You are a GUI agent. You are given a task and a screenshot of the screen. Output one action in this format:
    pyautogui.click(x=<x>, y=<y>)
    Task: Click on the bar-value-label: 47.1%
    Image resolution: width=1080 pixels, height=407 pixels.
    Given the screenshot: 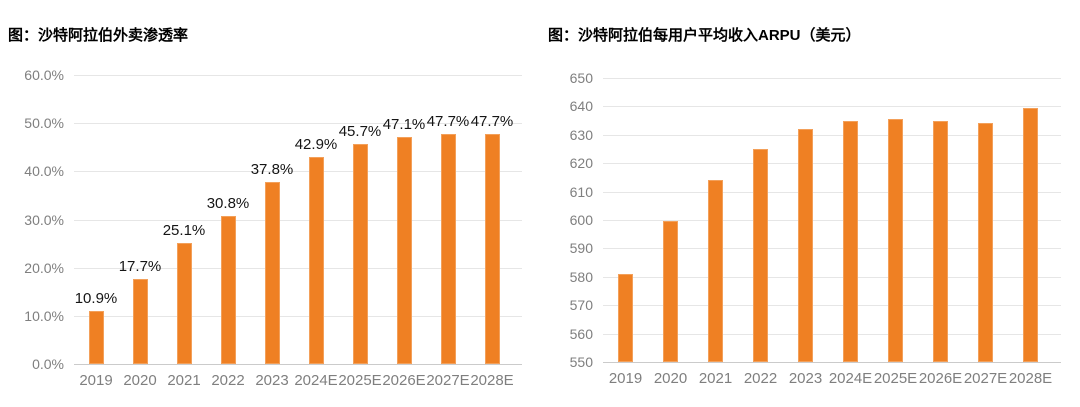 What is the action you would take?
    pyautogui.click(x=404, y=125)
    